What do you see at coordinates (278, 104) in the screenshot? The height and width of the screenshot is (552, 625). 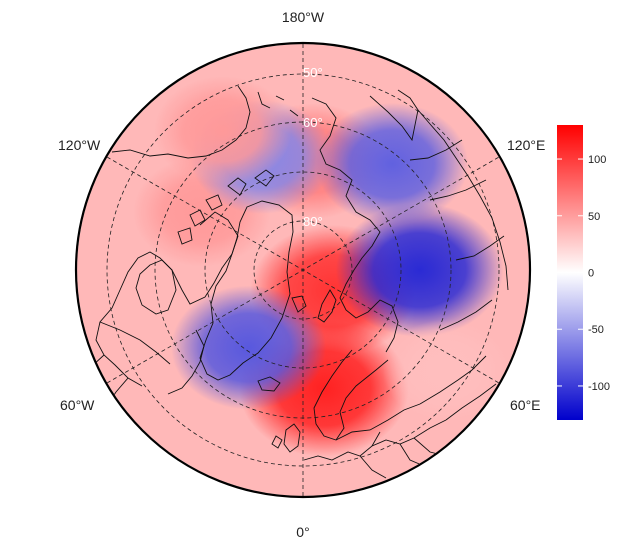 I see `bering-islands` at bounding box center [278, 104].